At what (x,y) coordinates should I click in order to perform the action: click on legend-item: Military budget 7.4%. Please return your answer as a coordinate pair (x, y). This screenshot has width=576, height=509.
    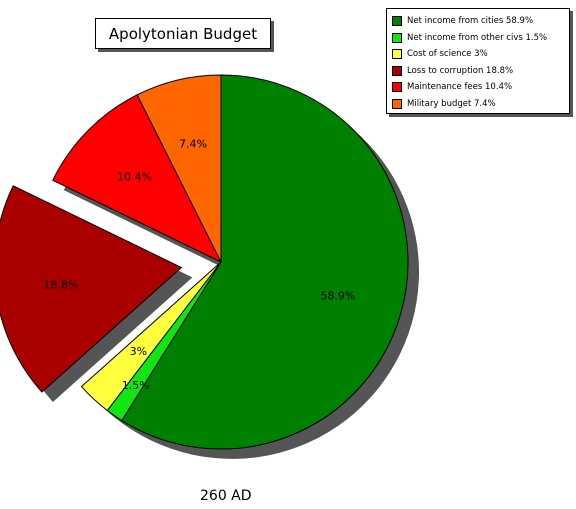
    Looking at the image, I should click on (478, 104).